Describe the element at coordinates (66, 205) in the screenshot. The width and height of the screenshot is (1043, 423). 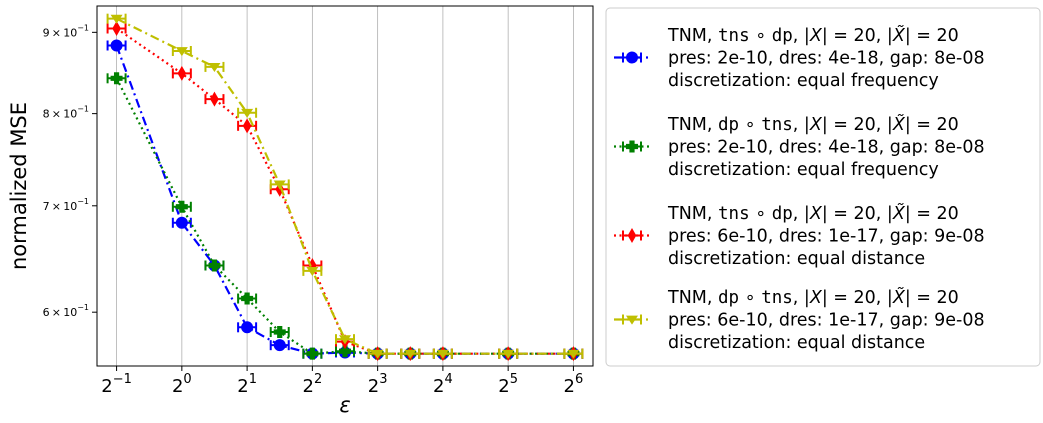
I see `y-tick-label: 7 × 10−1` at that location.